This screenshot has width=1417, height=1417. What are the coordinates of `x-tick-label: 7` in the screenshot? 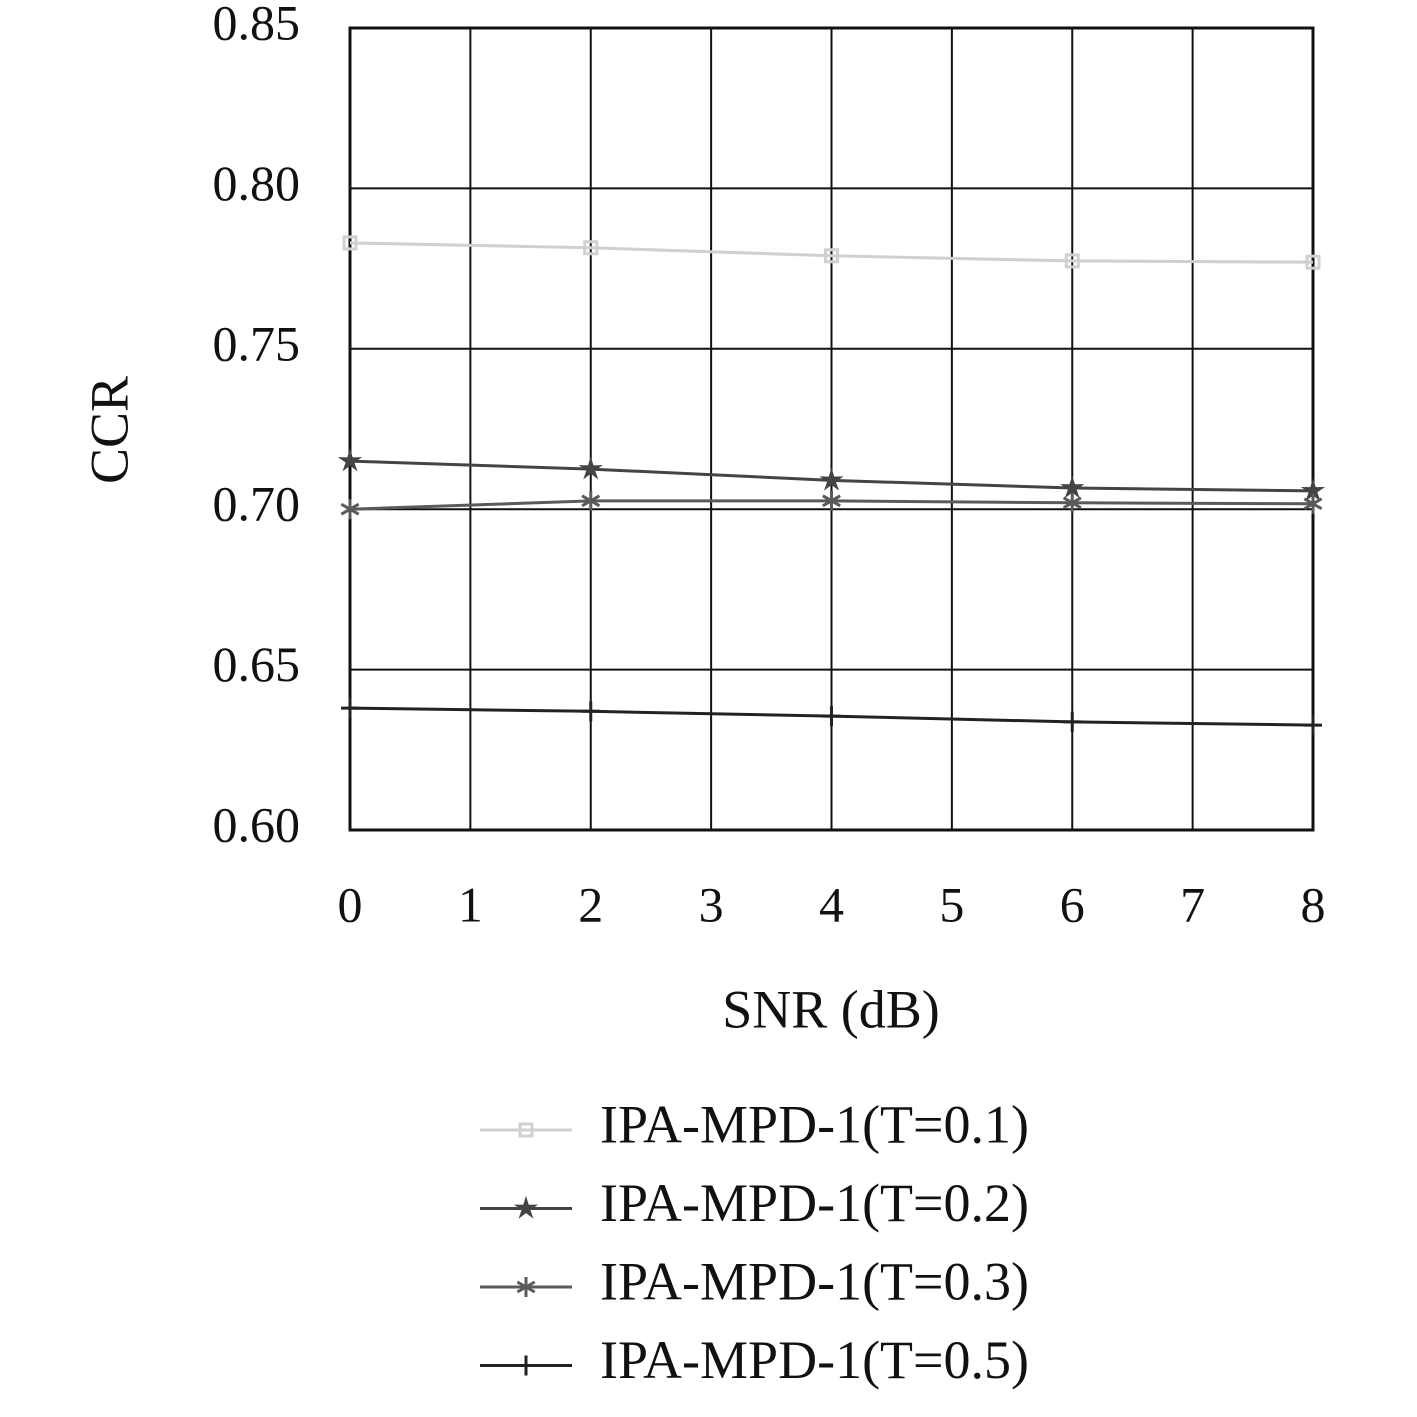 It's located at (1192, 904).